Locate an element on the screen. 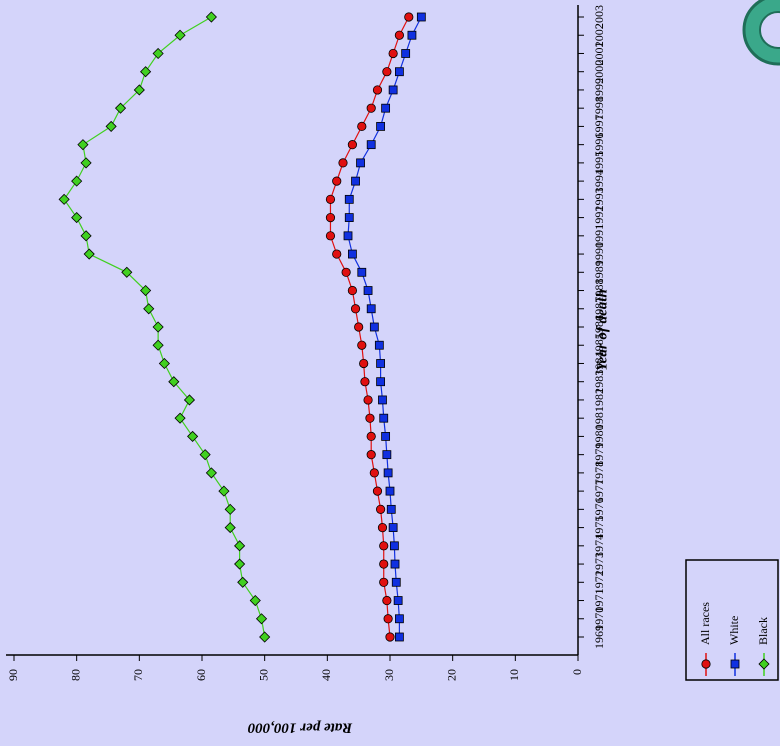 The image size is (780, 746). x-tick-label: 1973 is located at coordinates (599, 564).